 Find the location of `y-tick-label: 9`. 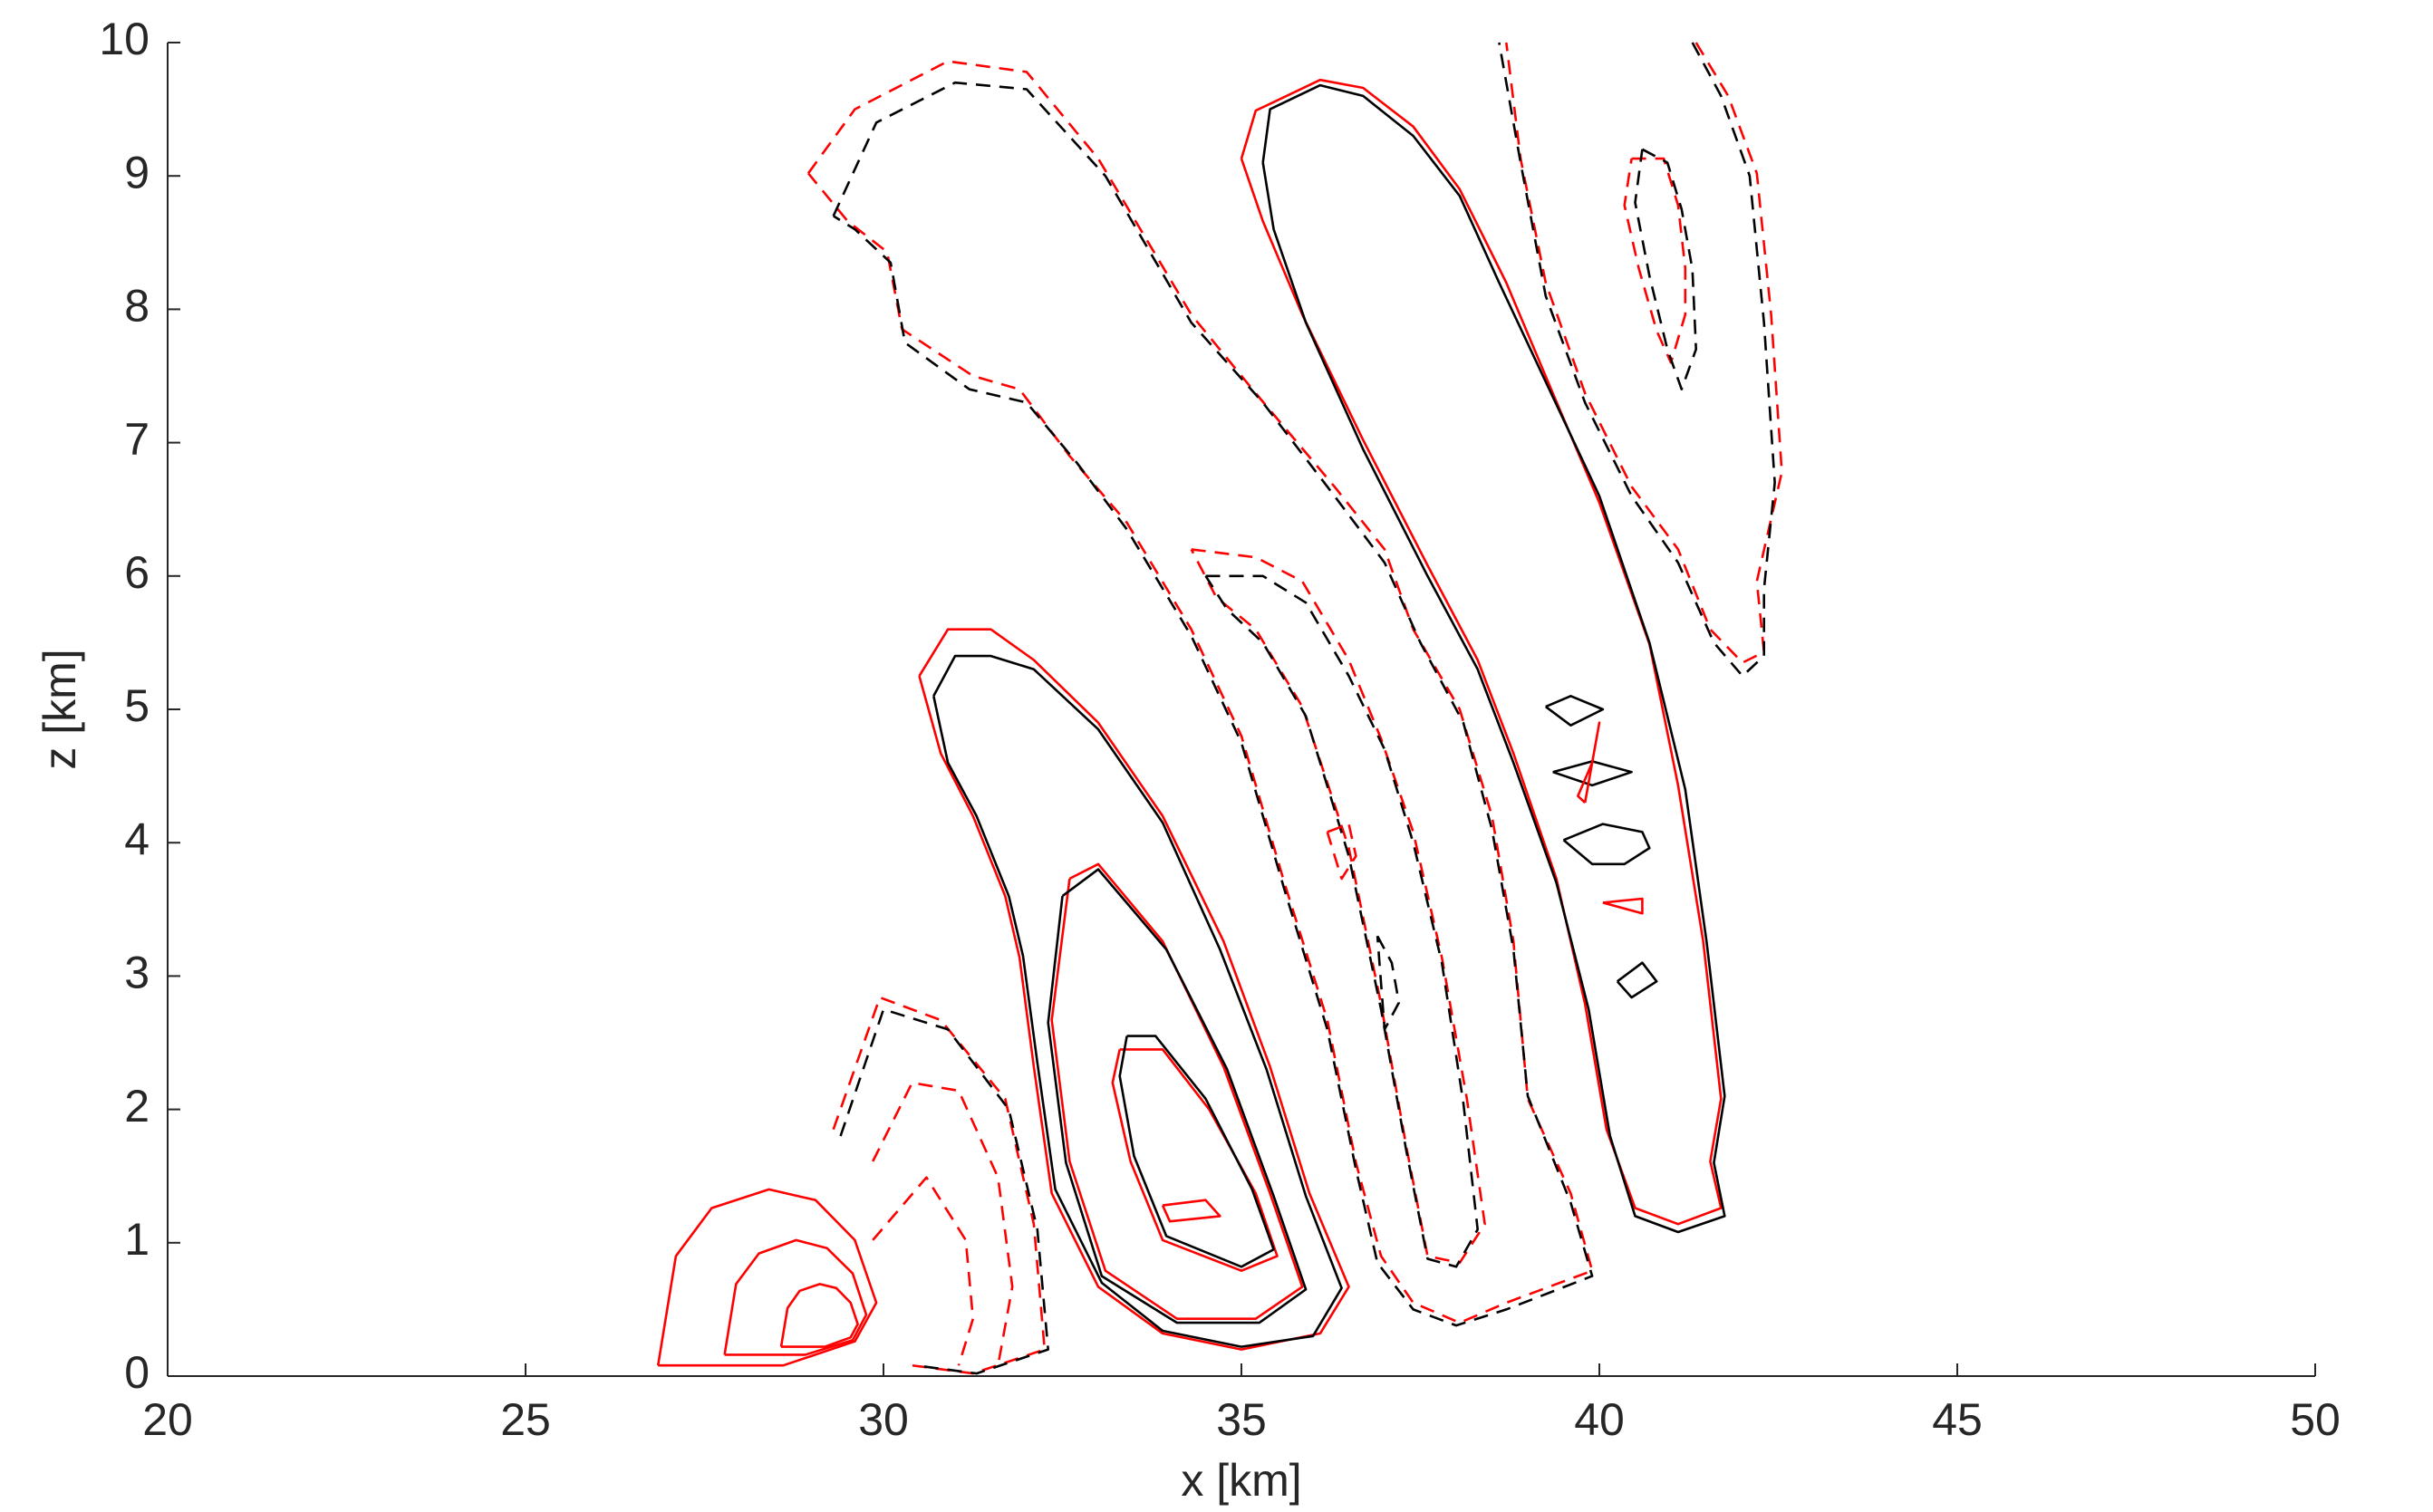

y-tick-label: 9 is located at coordinates (137, 172).